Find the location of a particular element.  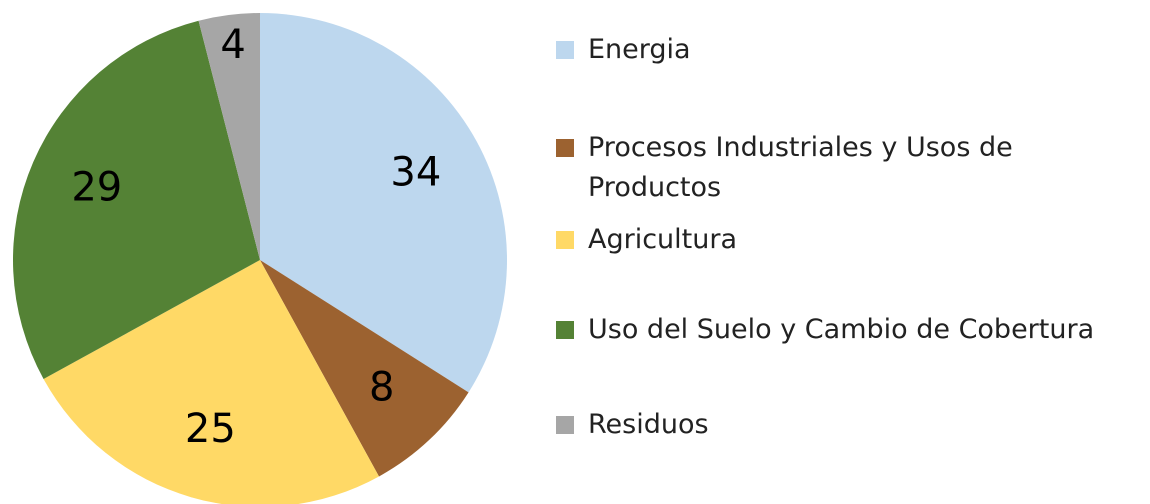

slice-label: 34 is located at coordinates (415, 172).